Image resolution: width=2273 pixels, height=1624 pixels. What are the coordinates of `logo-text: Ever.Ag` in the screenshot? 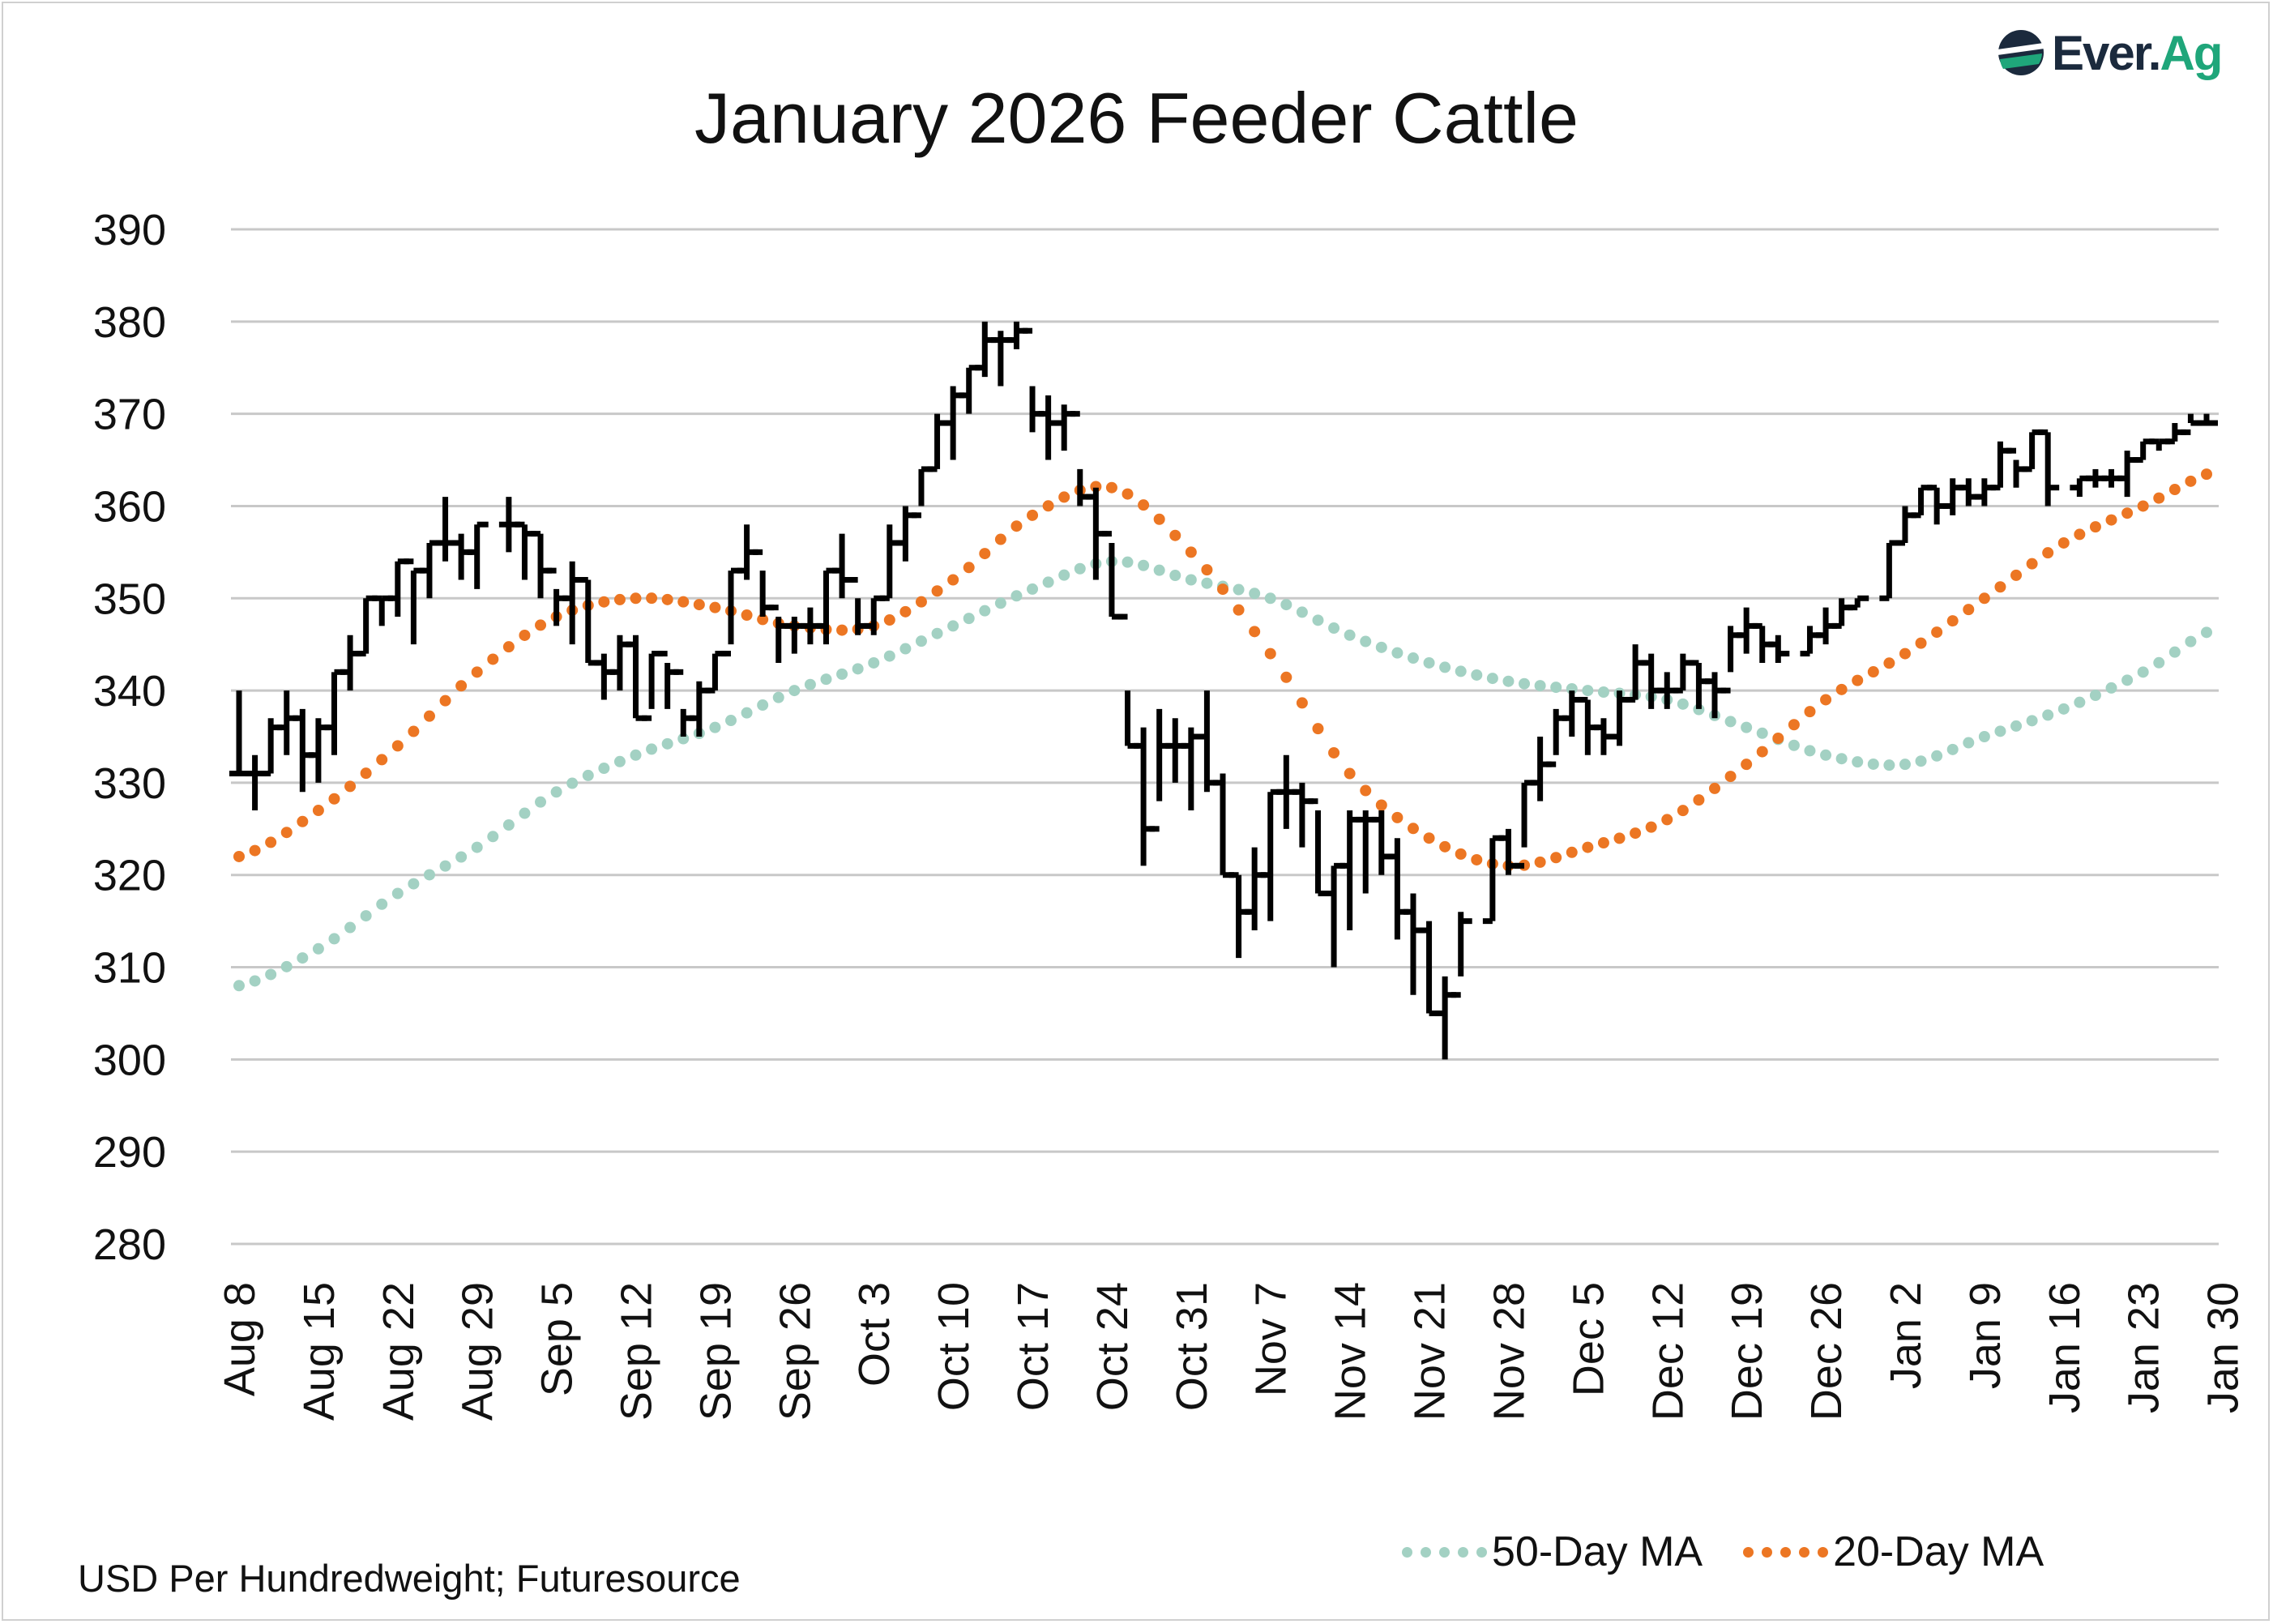 It's located at (2137, 53).